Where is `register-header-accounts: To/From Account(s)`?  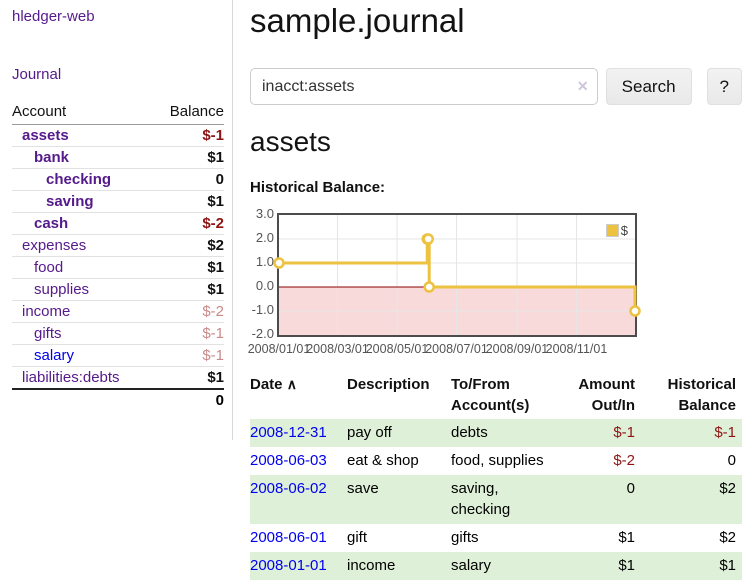 register-header-accounts: To/From Account(s) is located at coordinates (490, 395).